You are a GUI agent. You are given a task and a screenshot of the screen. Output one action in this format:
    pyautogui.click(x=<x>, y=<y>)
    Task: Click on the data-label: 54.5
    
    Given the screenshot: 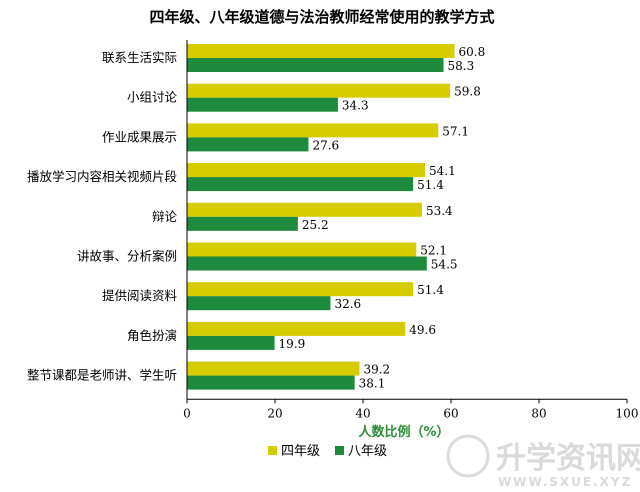 What is the action you would take?
    pyautogui.click(x=444, y=265)
    